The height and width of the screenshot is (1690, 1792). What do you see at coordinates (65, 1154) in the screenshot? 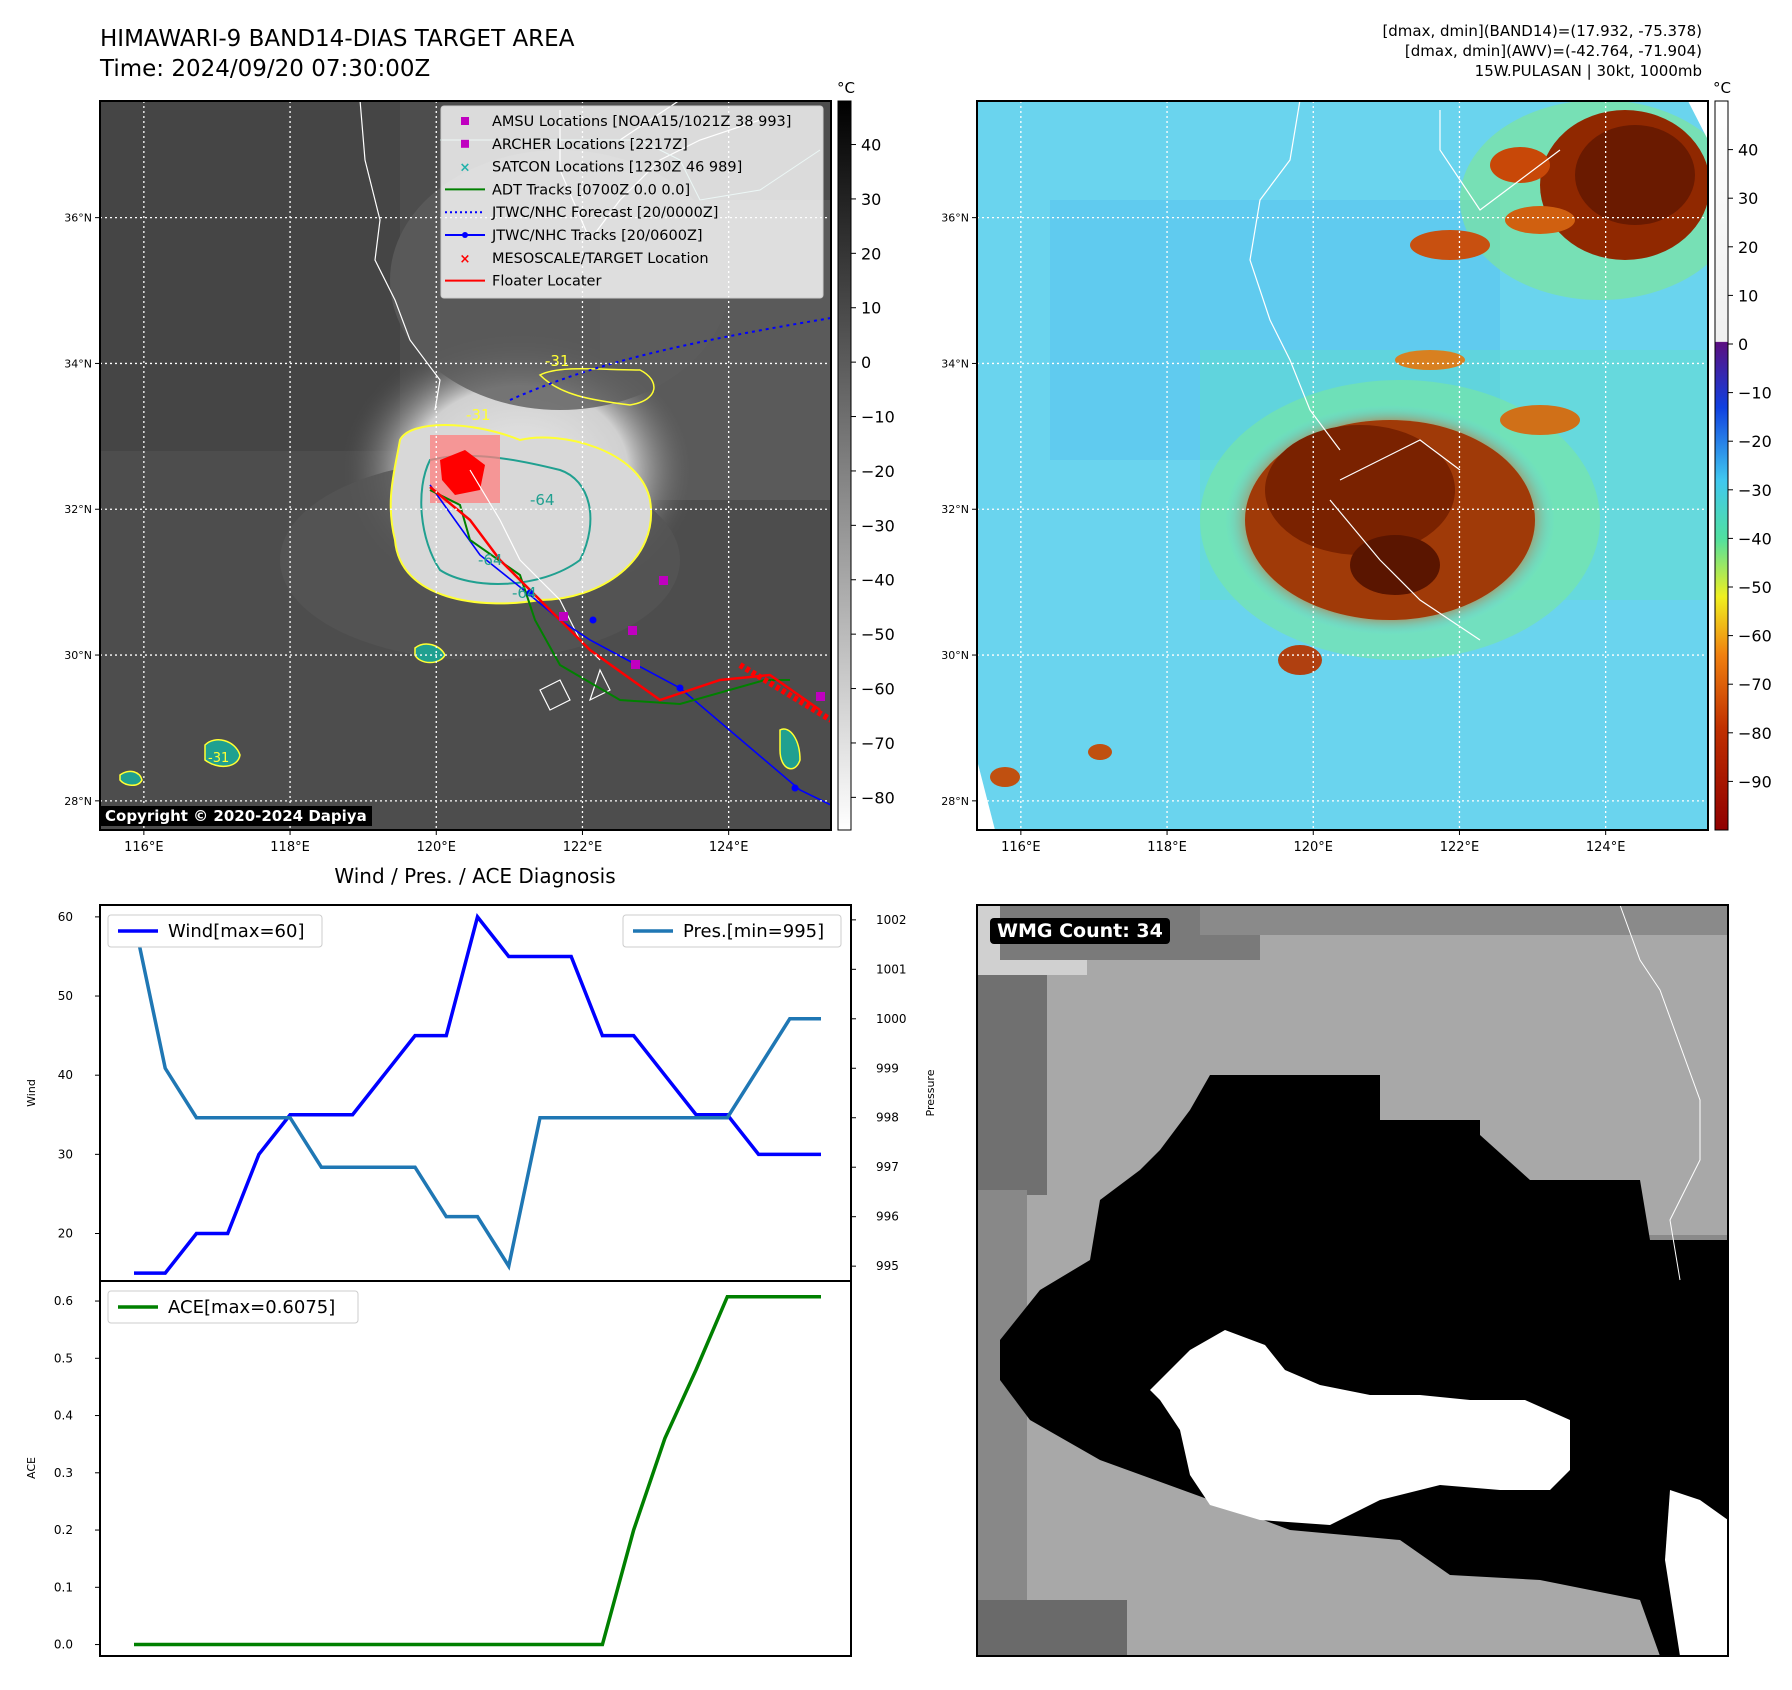
I see `wind-tick-label: 30` at bounding box center [65, 1154].